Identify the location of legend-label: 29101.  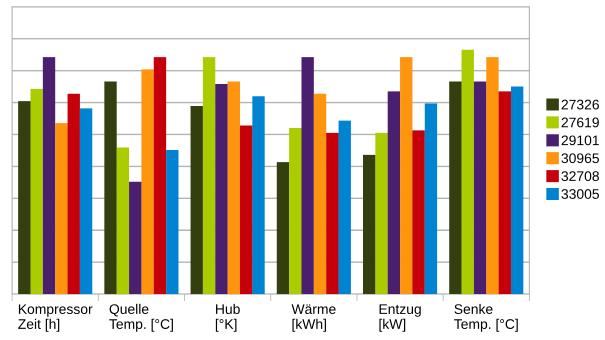
(580, 140).